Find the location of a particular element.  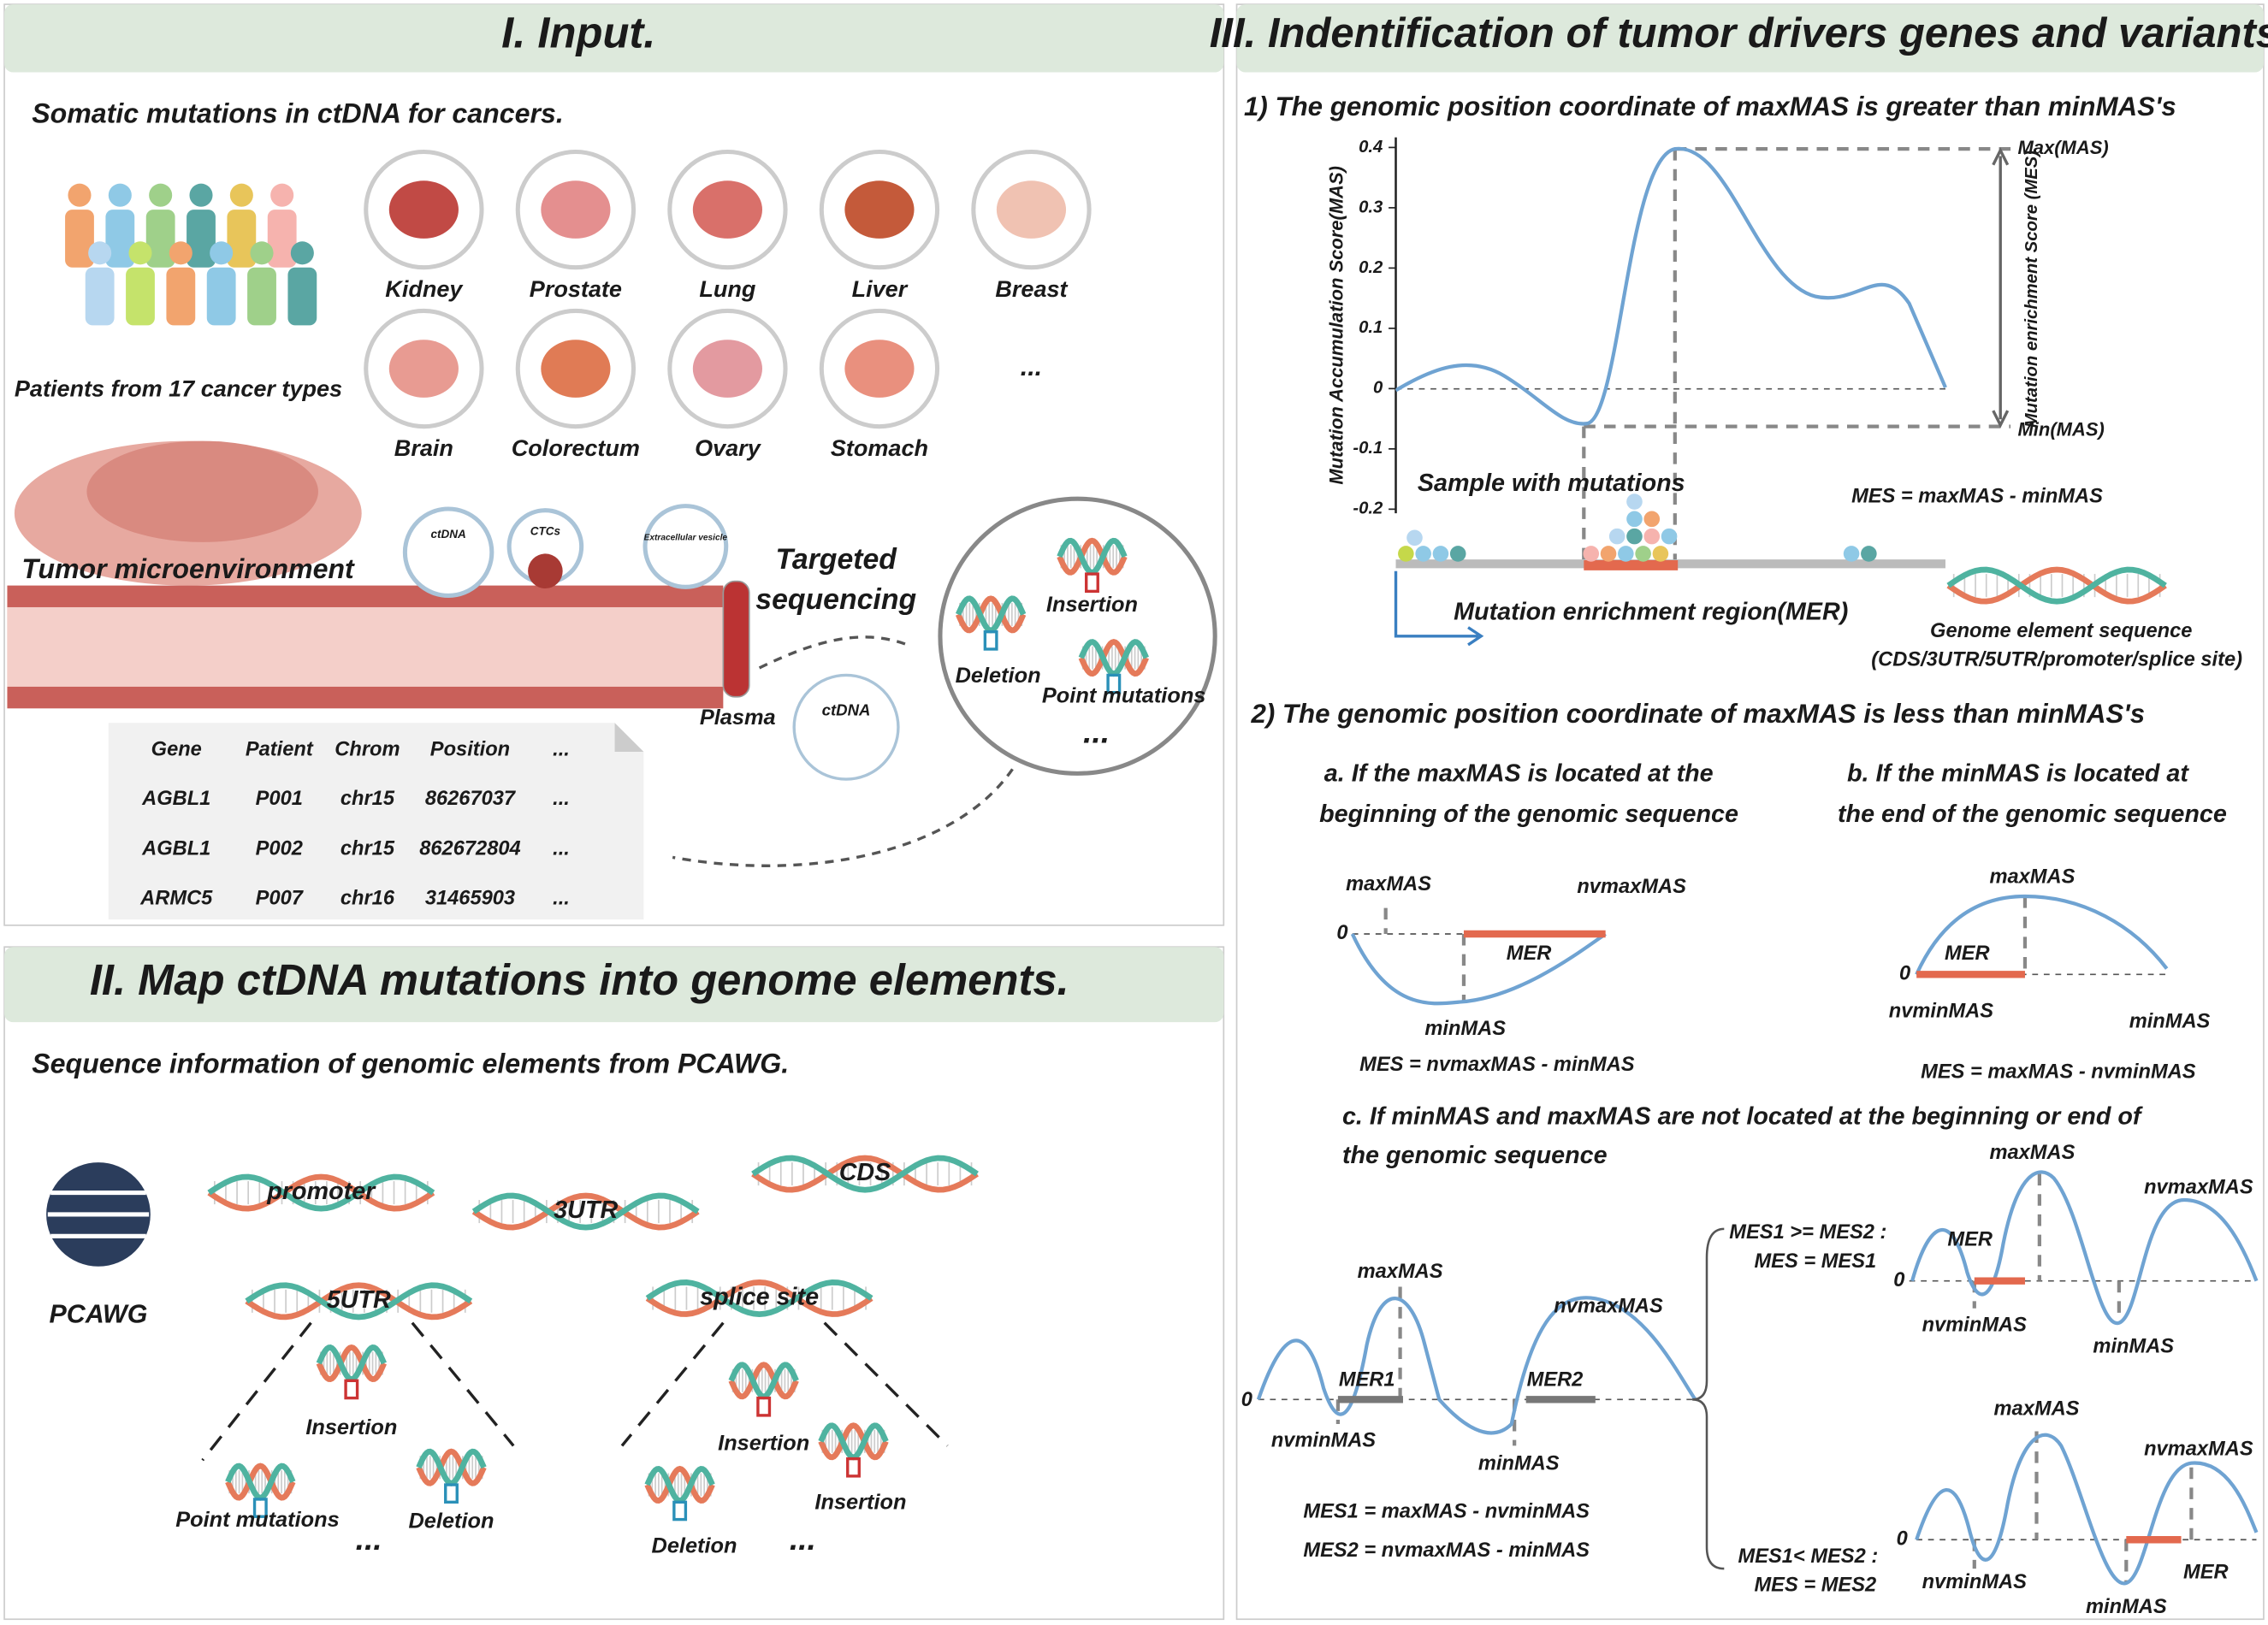

y-tick-label: 0.2 is located at coordinates (1371, 267).